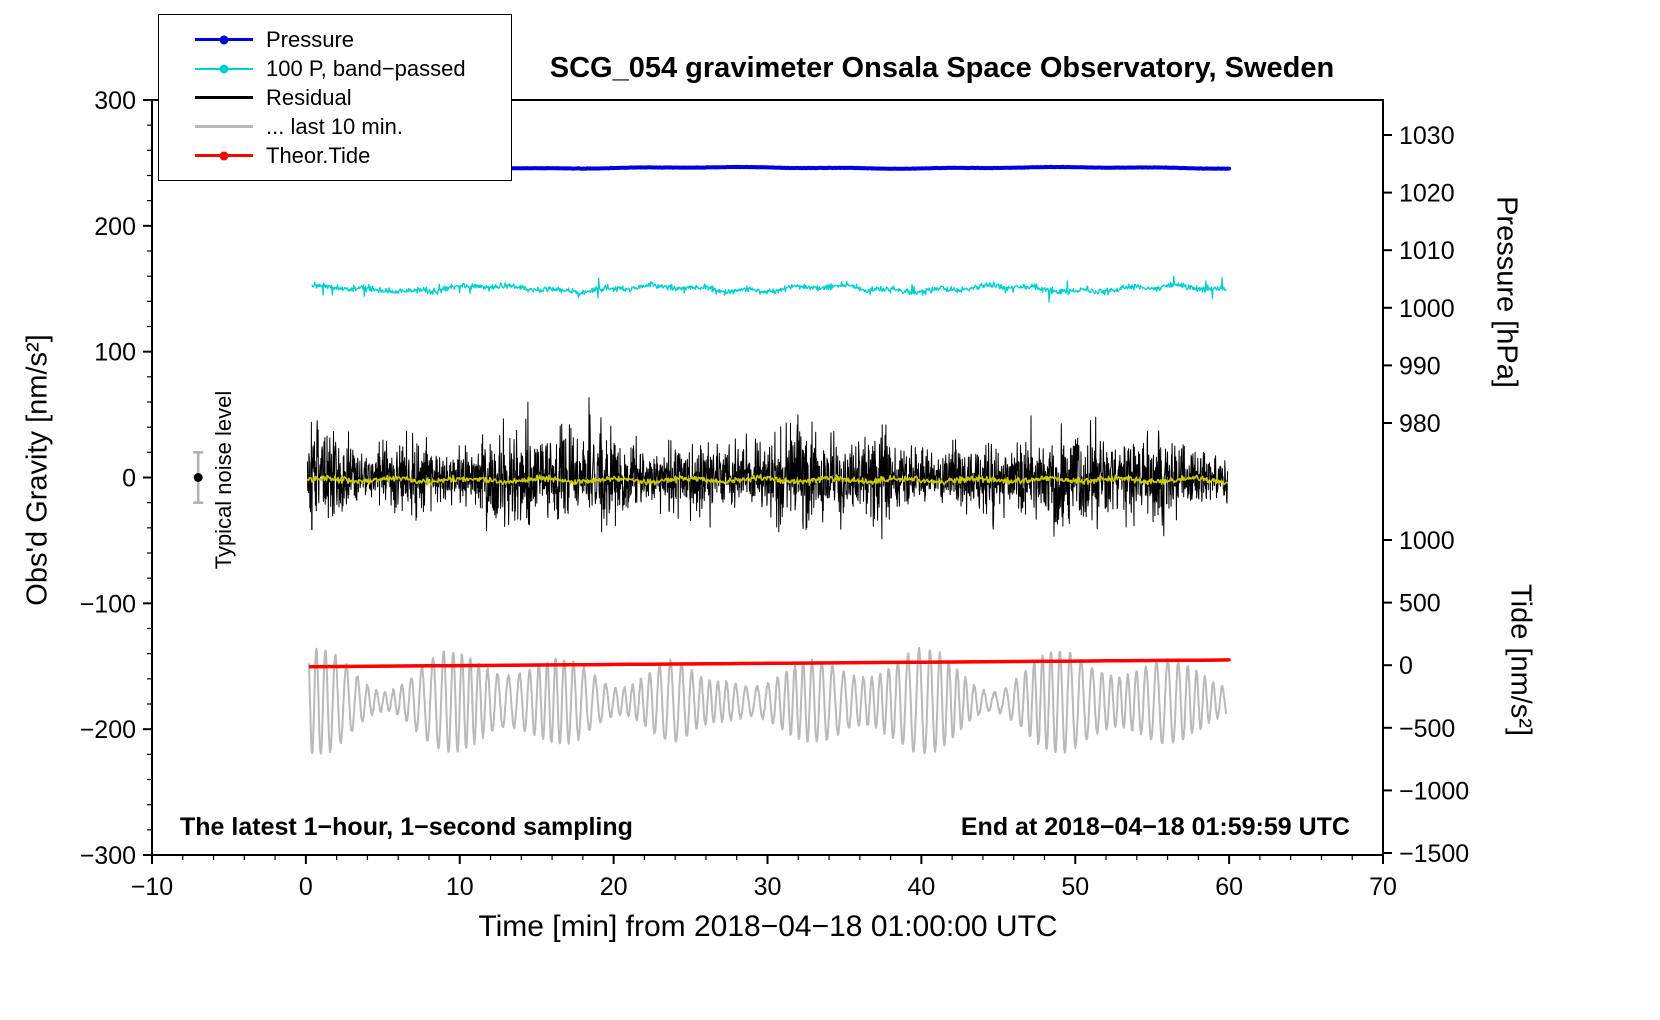 The width and height of the screenshot is (1660, 1020). Describe the element at coordinates (37, 470) in the screenshot. I see `y-axis-label-gravity: Obs'd Gravity [nm/s²]` at that location.